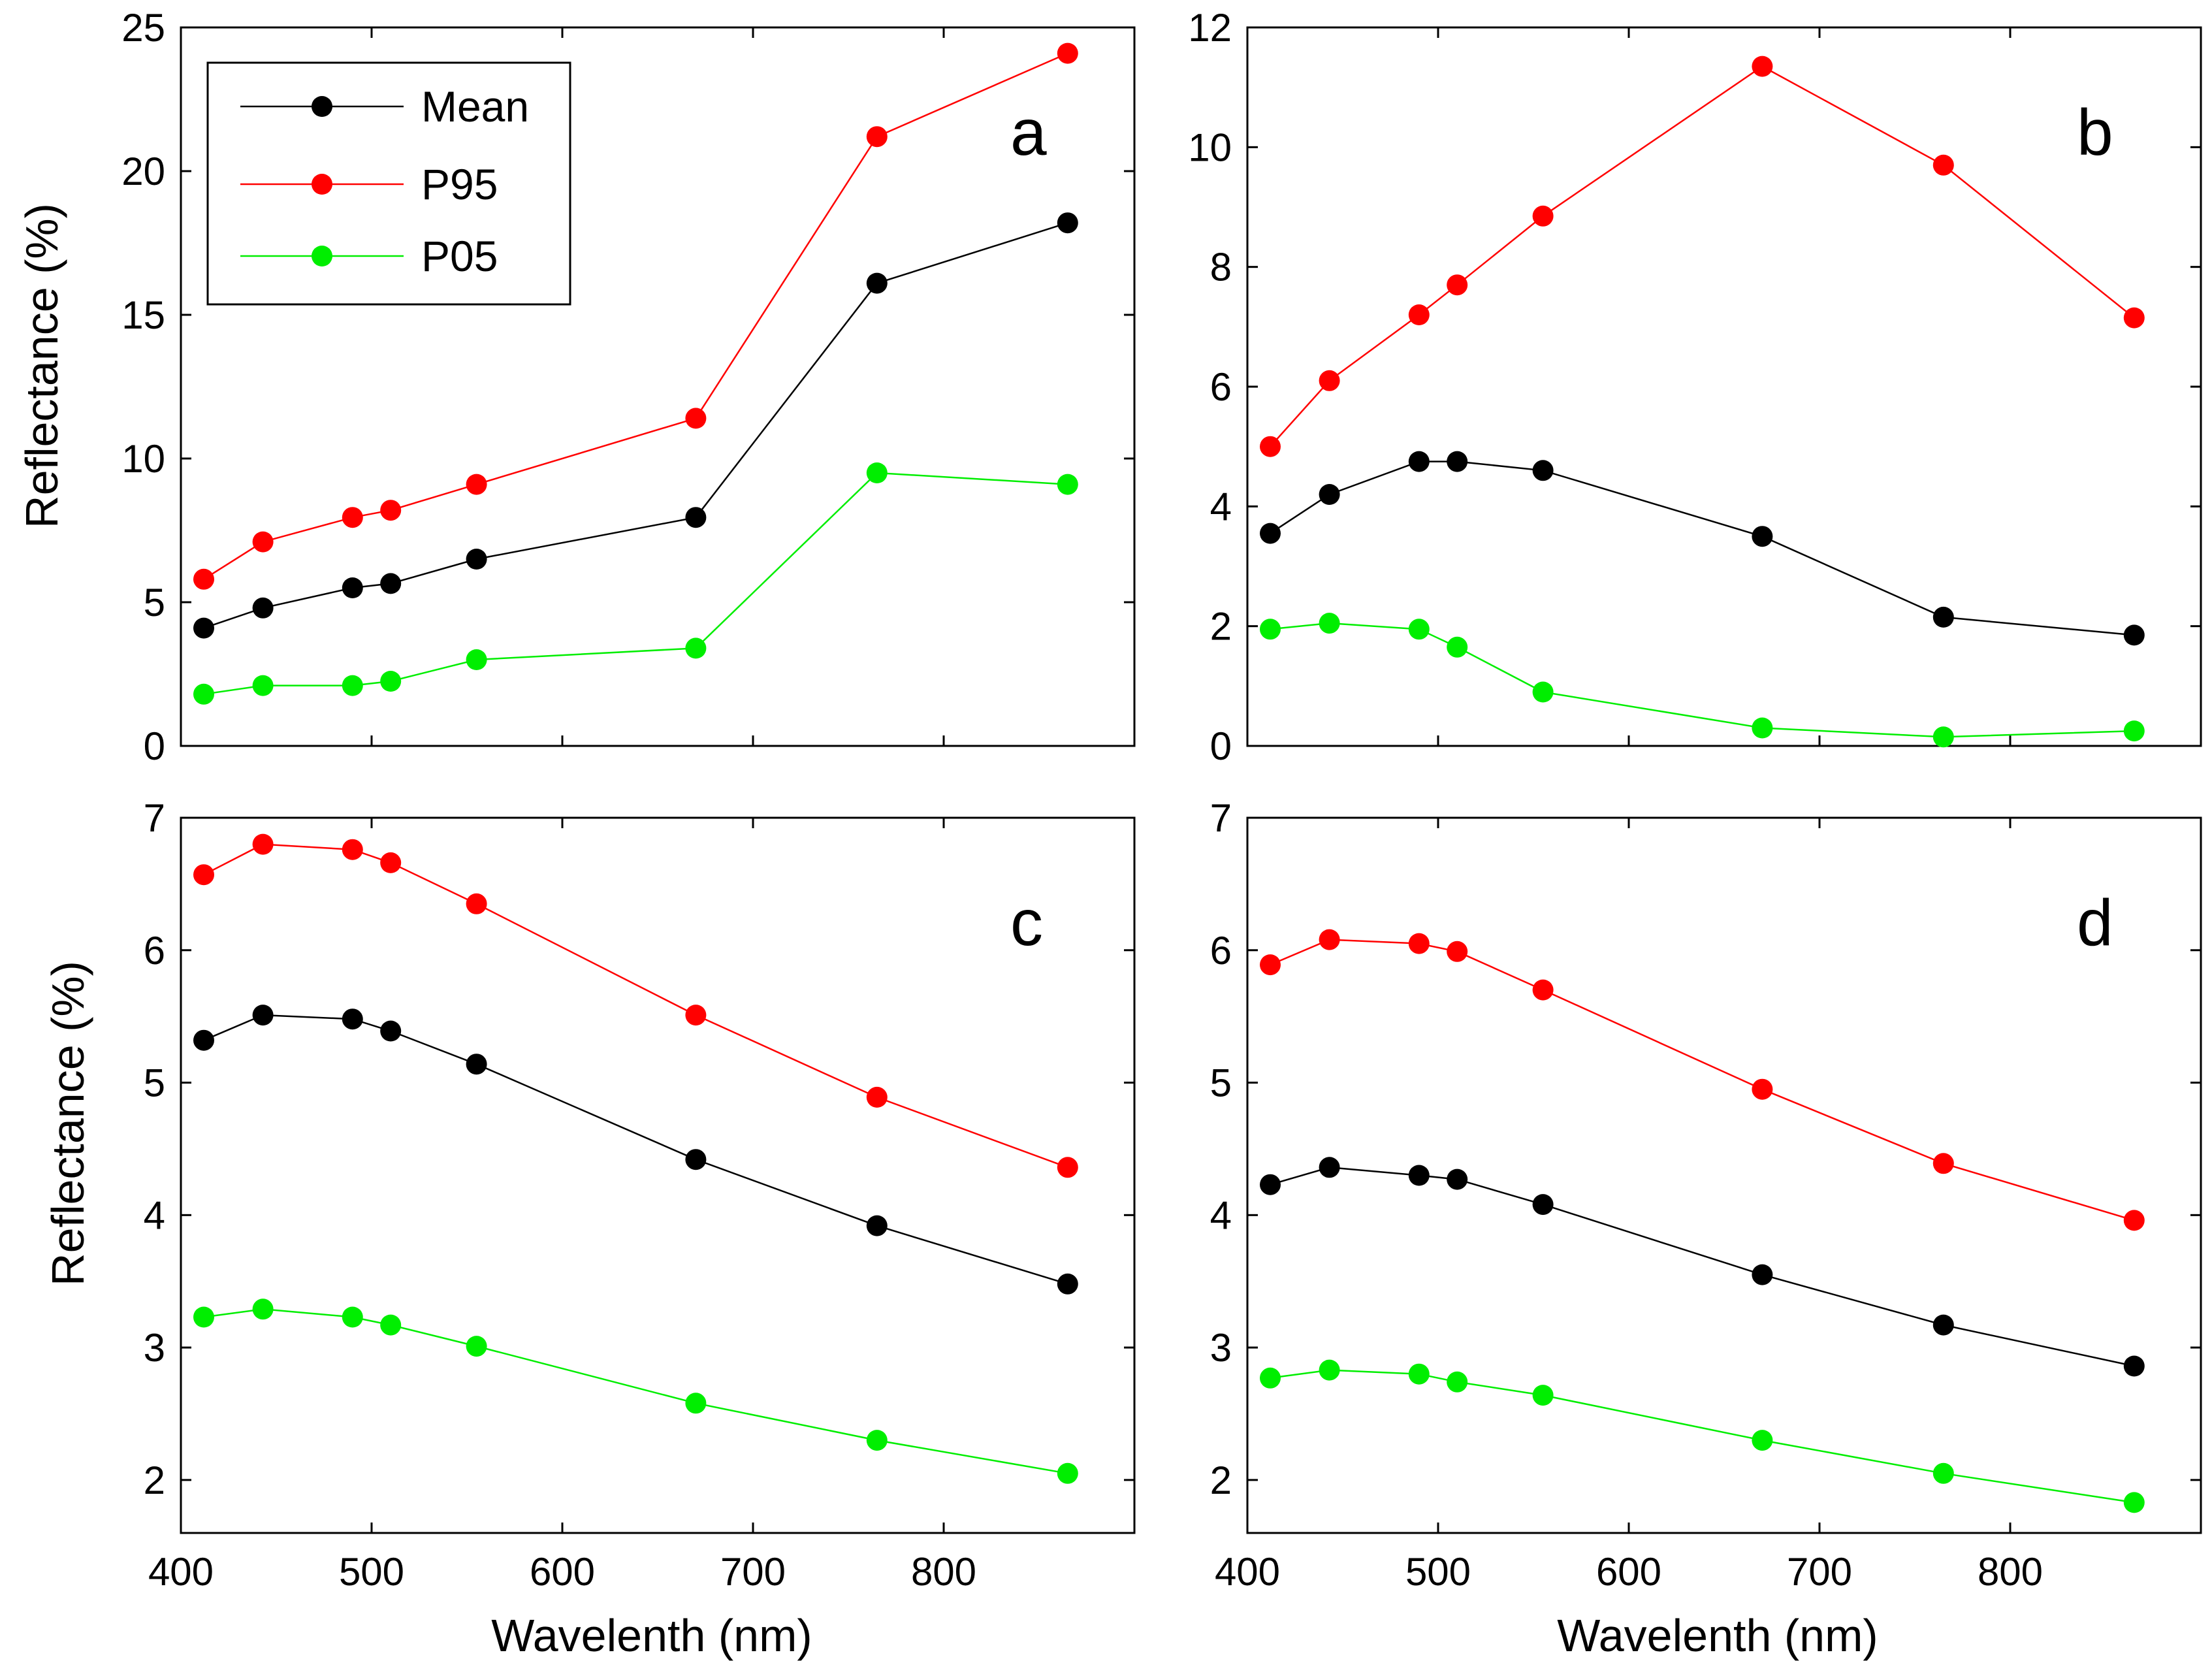  I want to click on panel-b-line-p05, so click(1702, 680).